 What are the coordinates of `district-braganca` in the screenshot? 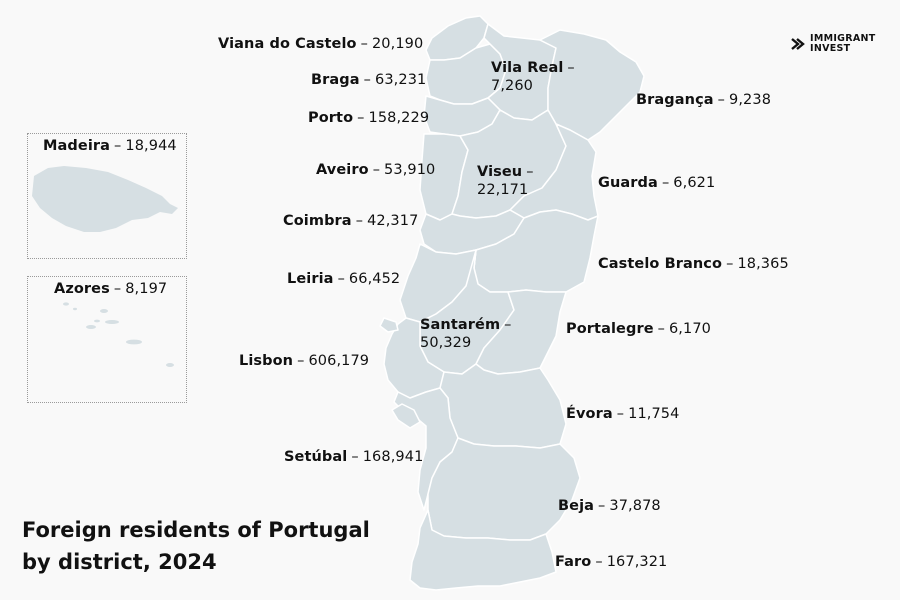 It's located at (592, 85).